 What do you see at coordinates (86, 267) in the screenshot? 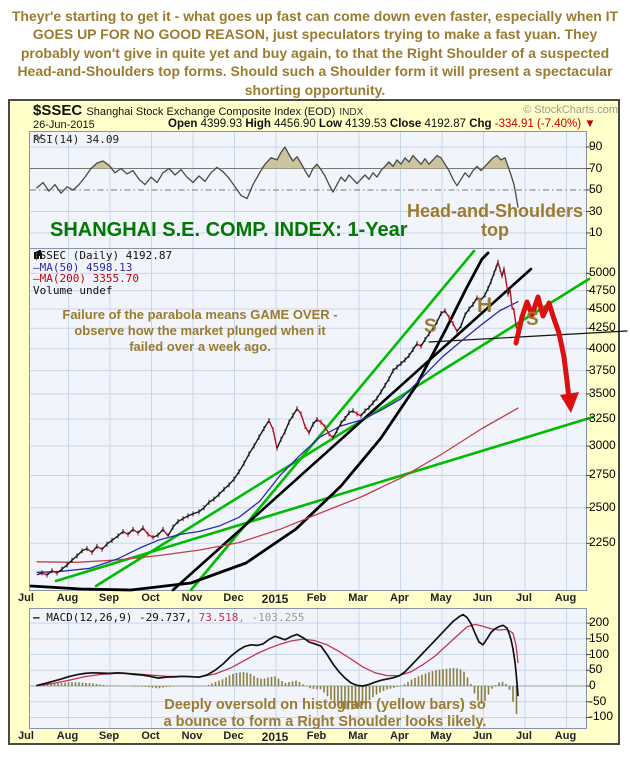
I see `legend-ma50: MA(50) 4598.13` at bounding box center [86, 267].